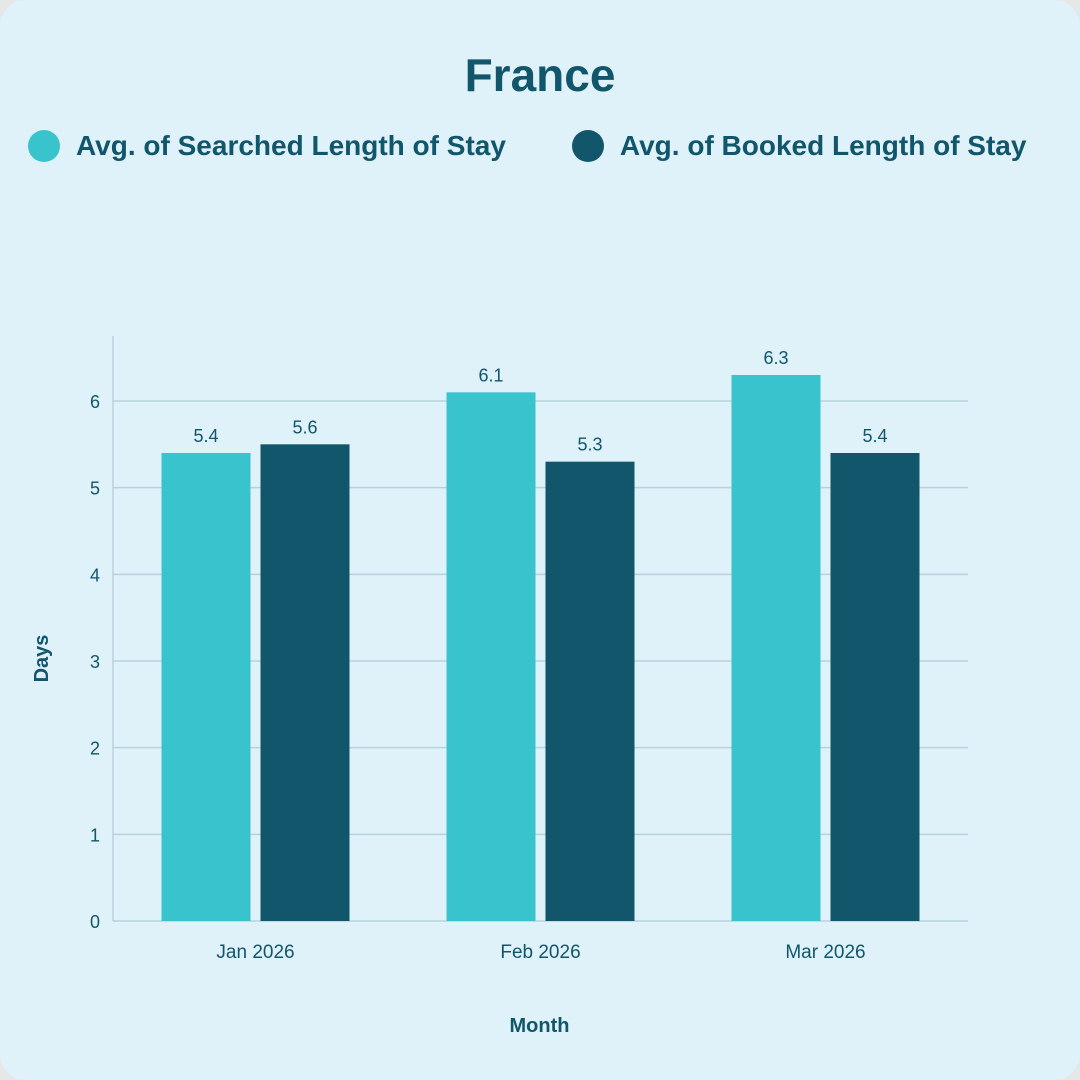 This screenshot has width=1080, height=1080. Describe the element at coordinates (95, 662) in the screenshot. I see `y-tick-label: 3` at that location.